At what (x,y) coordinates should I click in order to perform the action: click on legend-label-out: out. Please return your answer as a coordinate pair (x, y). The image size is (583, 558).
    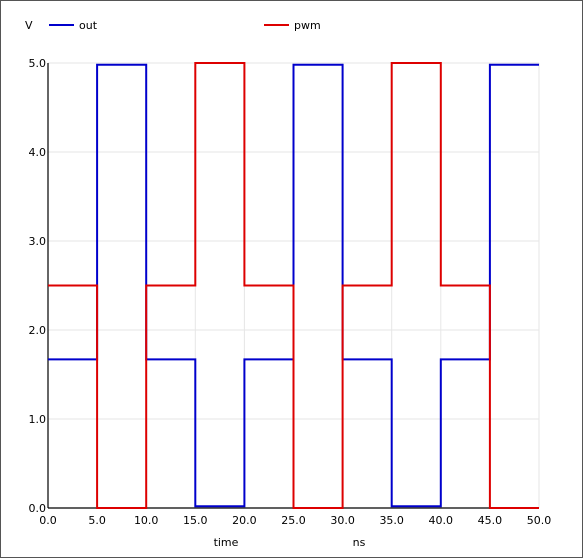
    Looking at the image, I should click on (88, 25).